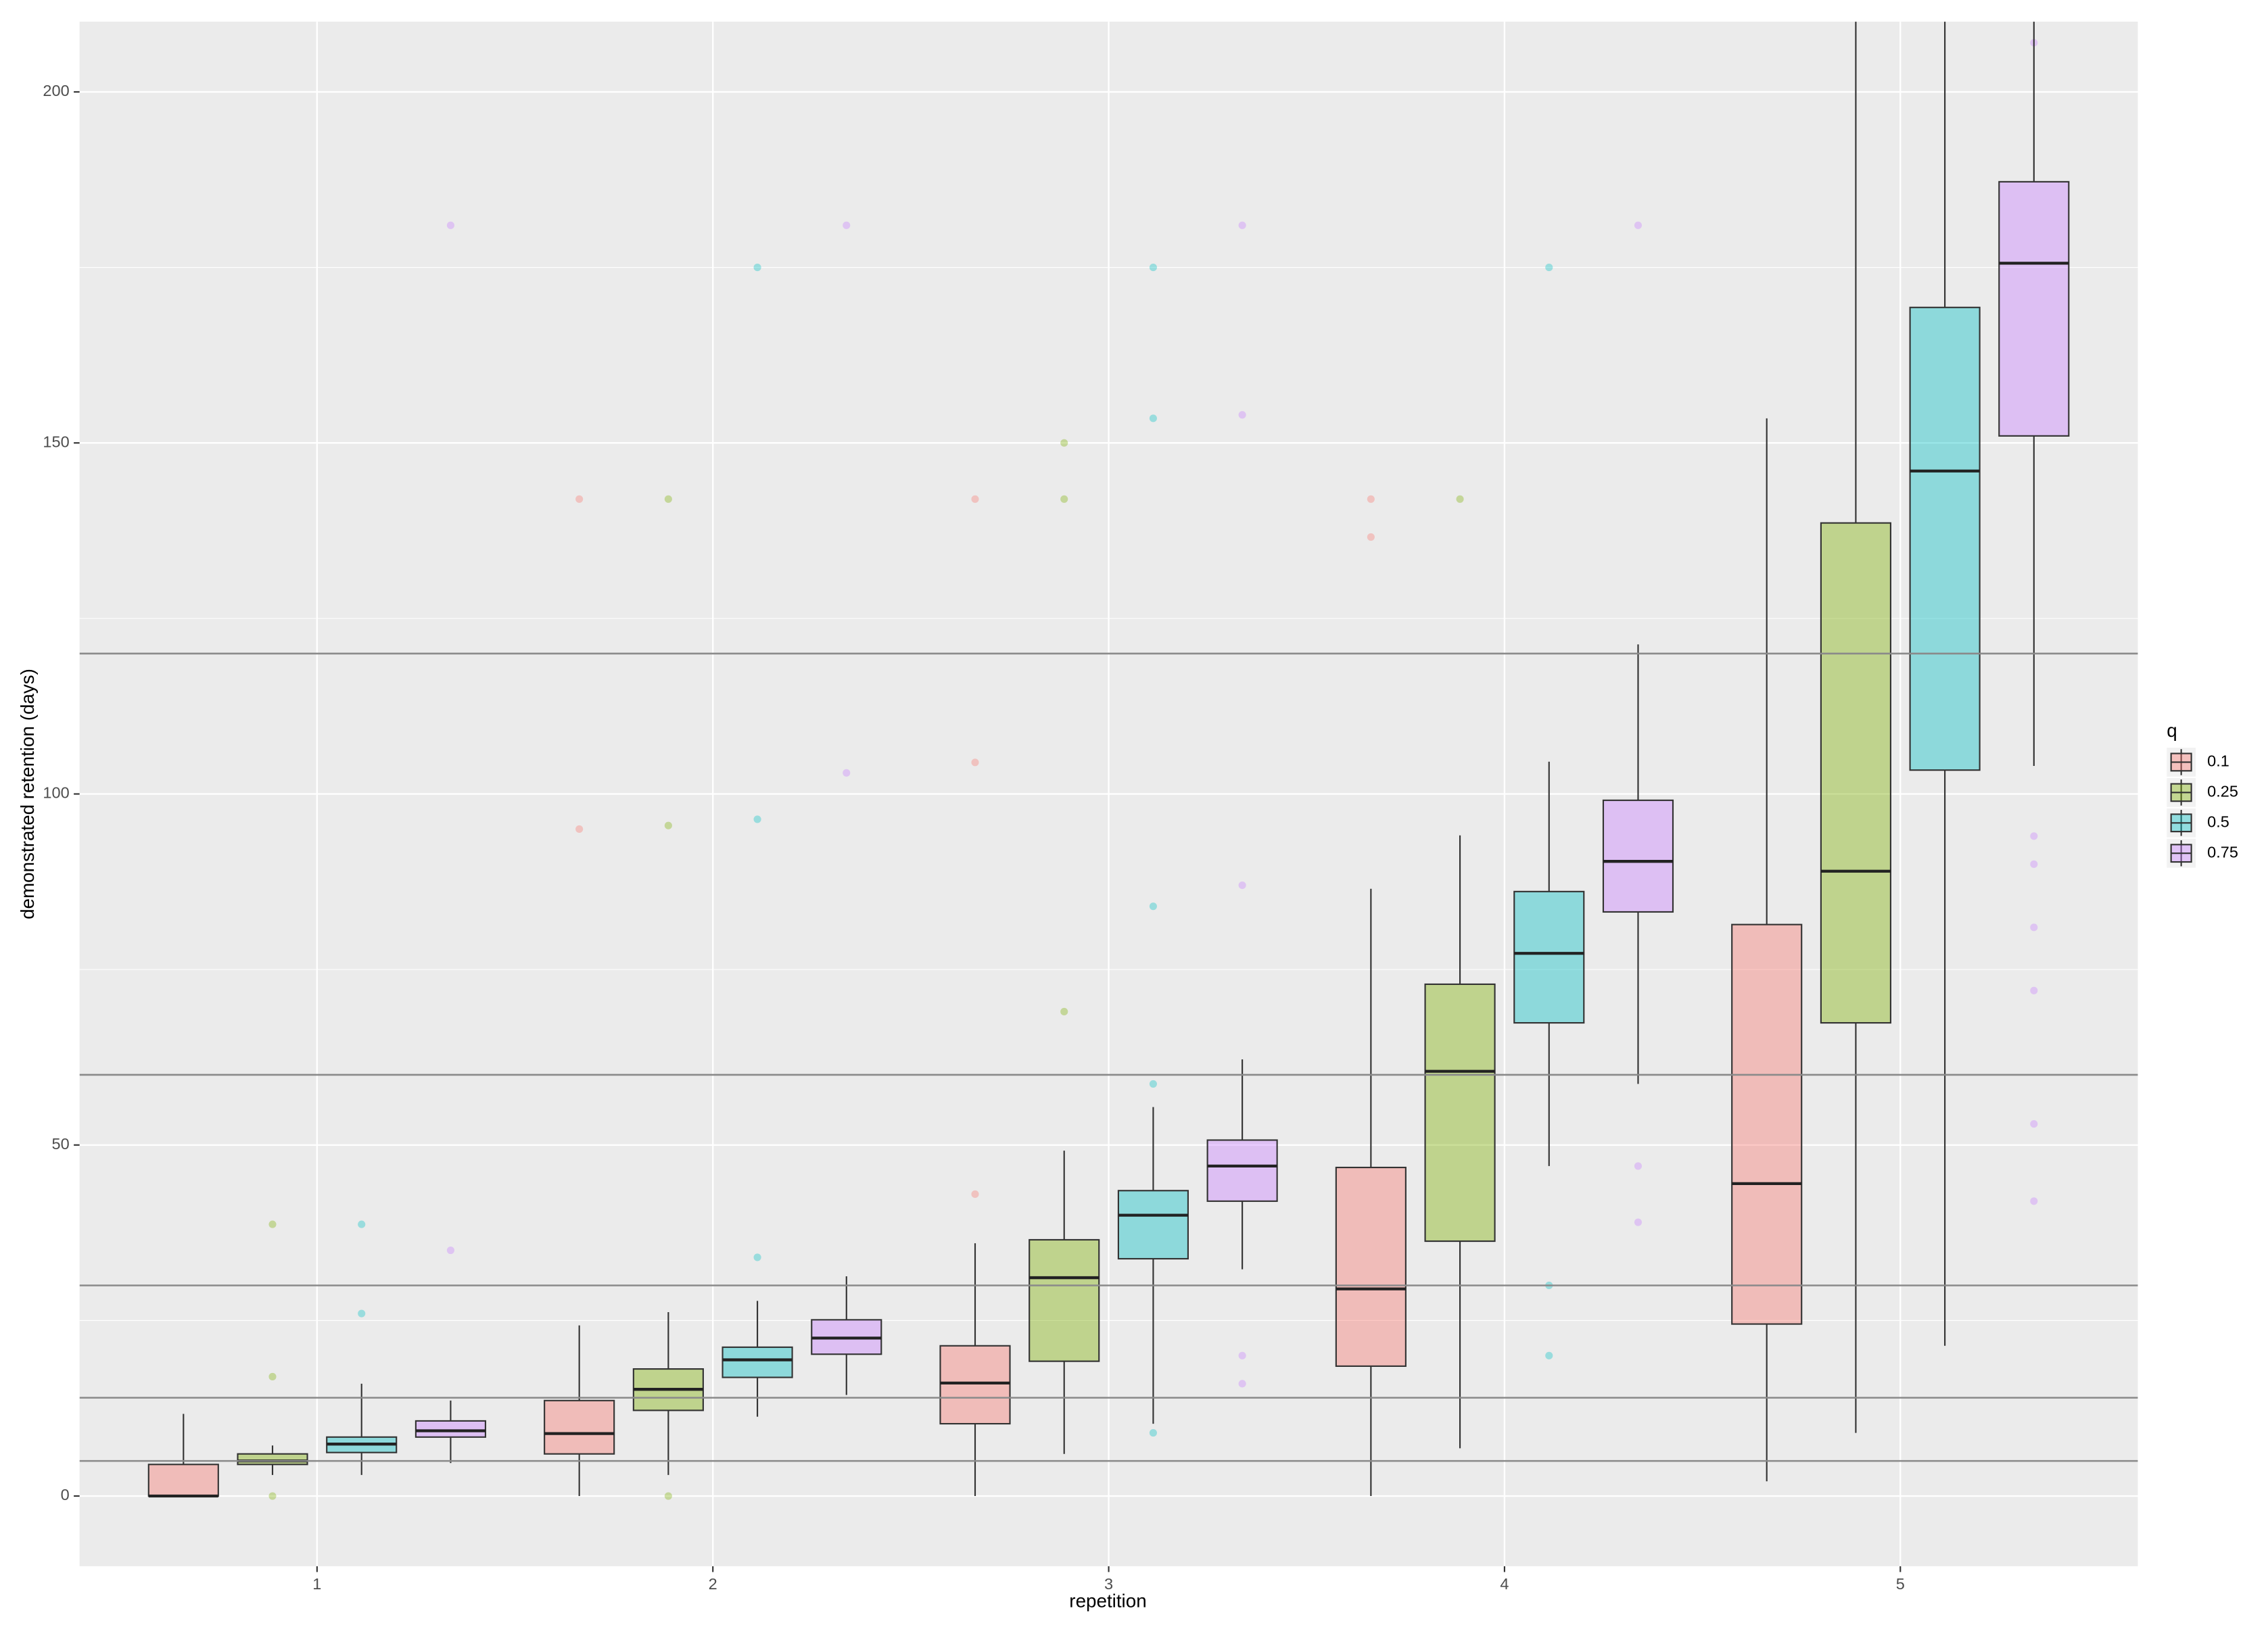  What do you see at coordinates (1107, 1601) in the screenshot?
I see `x-axis-title: repetition` at bounding box center [1107, 1601].